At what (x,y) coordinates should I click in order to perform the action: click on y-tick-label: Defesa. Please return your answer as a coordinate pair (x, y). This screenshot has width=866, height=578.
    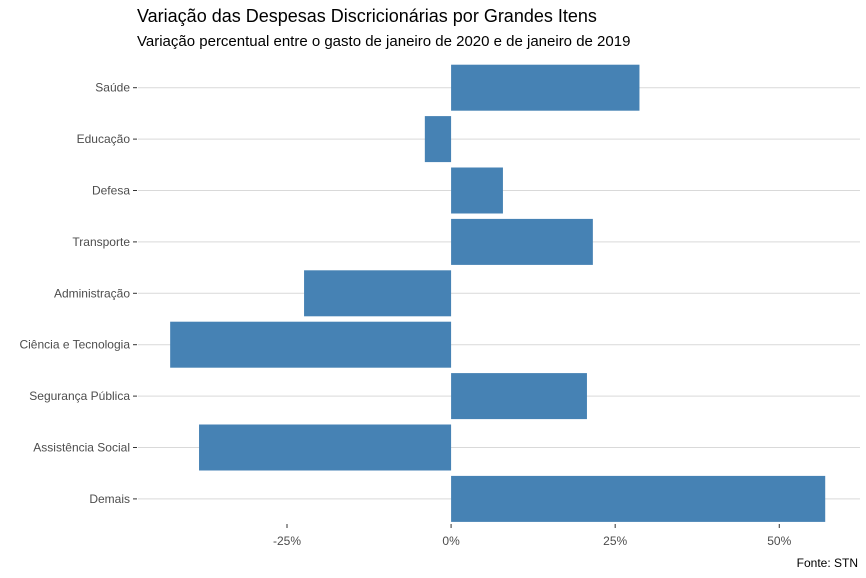
    Looking at the image, I should click on (111, 191).